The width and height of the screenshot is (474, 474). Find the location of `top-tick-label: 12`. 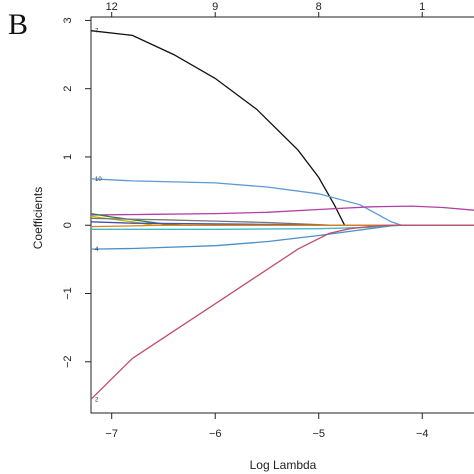

top-tick-label: 12 is located at coordinates (112, 7).